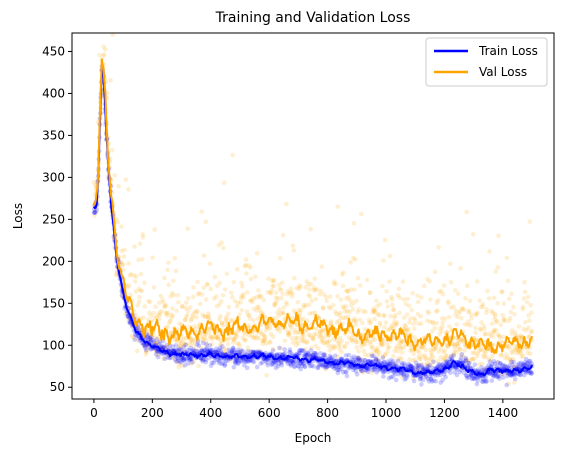 The image size is (571, 455). What do you see at coordinates (503, 72) in the screenshot?
I see `legend-label-val: Val Loss` at bounding box center [503, 72].